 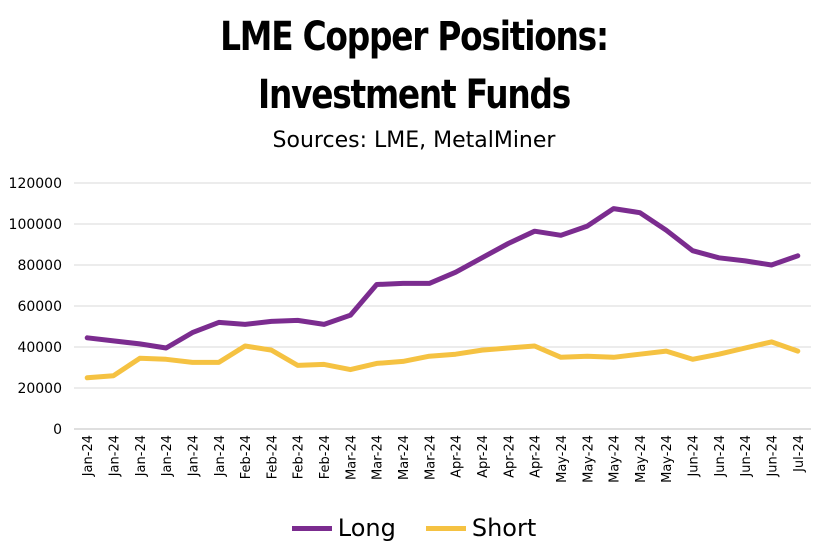 I want to click on y-tick-label: 120000, so click(x=35, y=184).